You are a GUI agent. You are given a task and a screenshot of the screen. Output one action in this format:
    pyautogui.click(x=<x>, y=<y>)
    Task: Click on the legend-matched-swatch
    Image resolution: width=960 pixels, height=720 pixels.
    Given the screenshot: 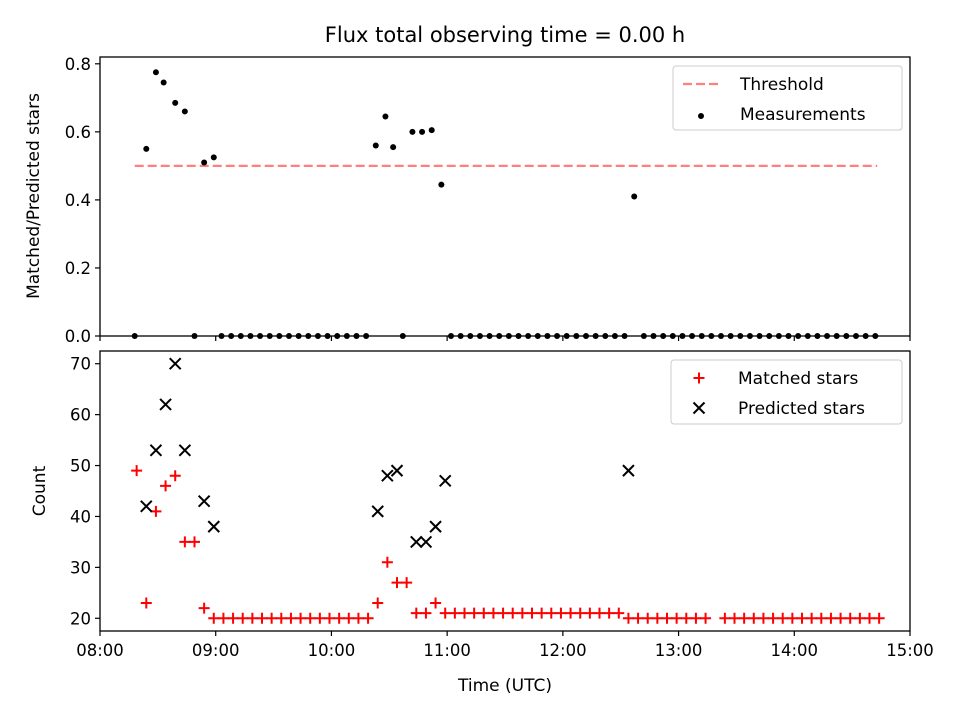 What is the action you would take?
    pyautogui.click(x=699, y=378)
    